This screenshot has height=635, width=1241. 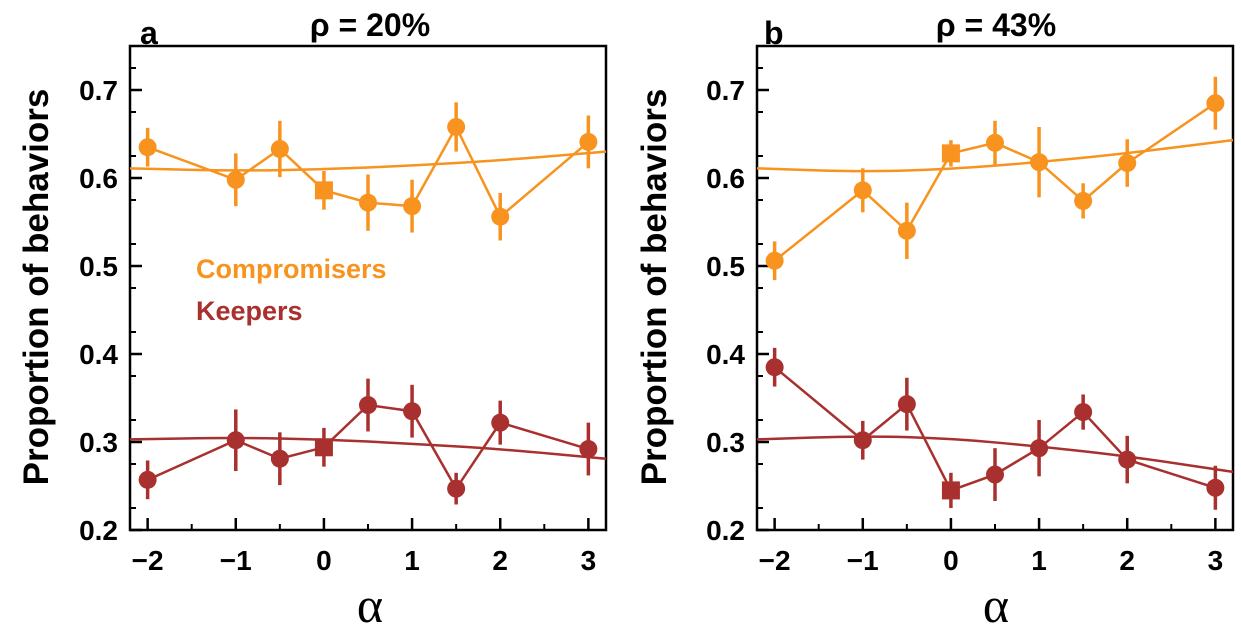 What do you see at coordinates (725, 178) in the screenshot?
I see `y-tick-label-b-4: 0.6` at bounding box center [725, 178].